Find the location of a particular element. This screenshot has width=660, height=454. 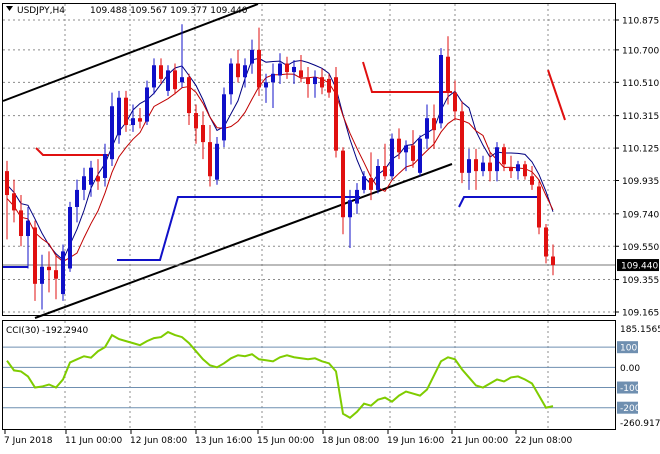

symbol-label: USDJPY,H4 is located at coordinates (41, 11).